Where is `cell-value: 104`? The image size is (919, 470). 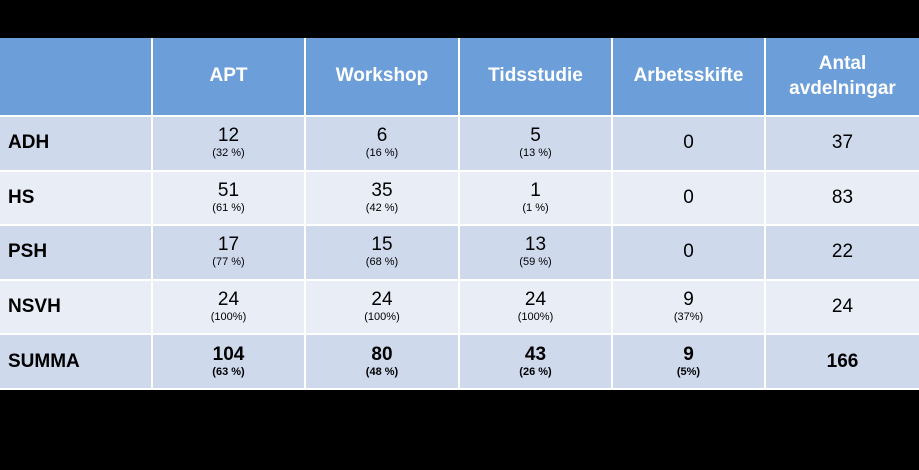
cell-value: 104 is located at coordinates (228, 354).